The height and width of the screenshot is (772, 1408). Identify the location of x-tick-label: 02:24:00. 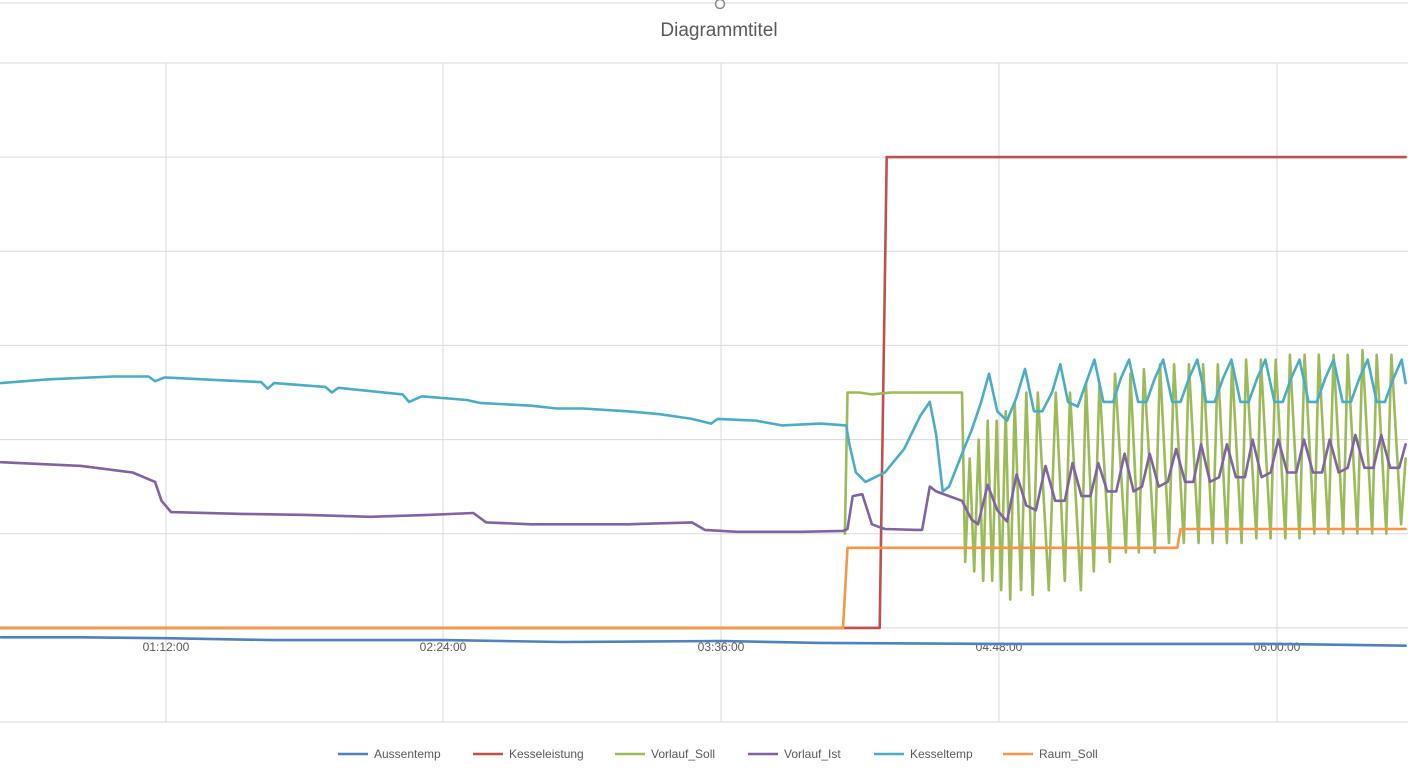
(443, 647).